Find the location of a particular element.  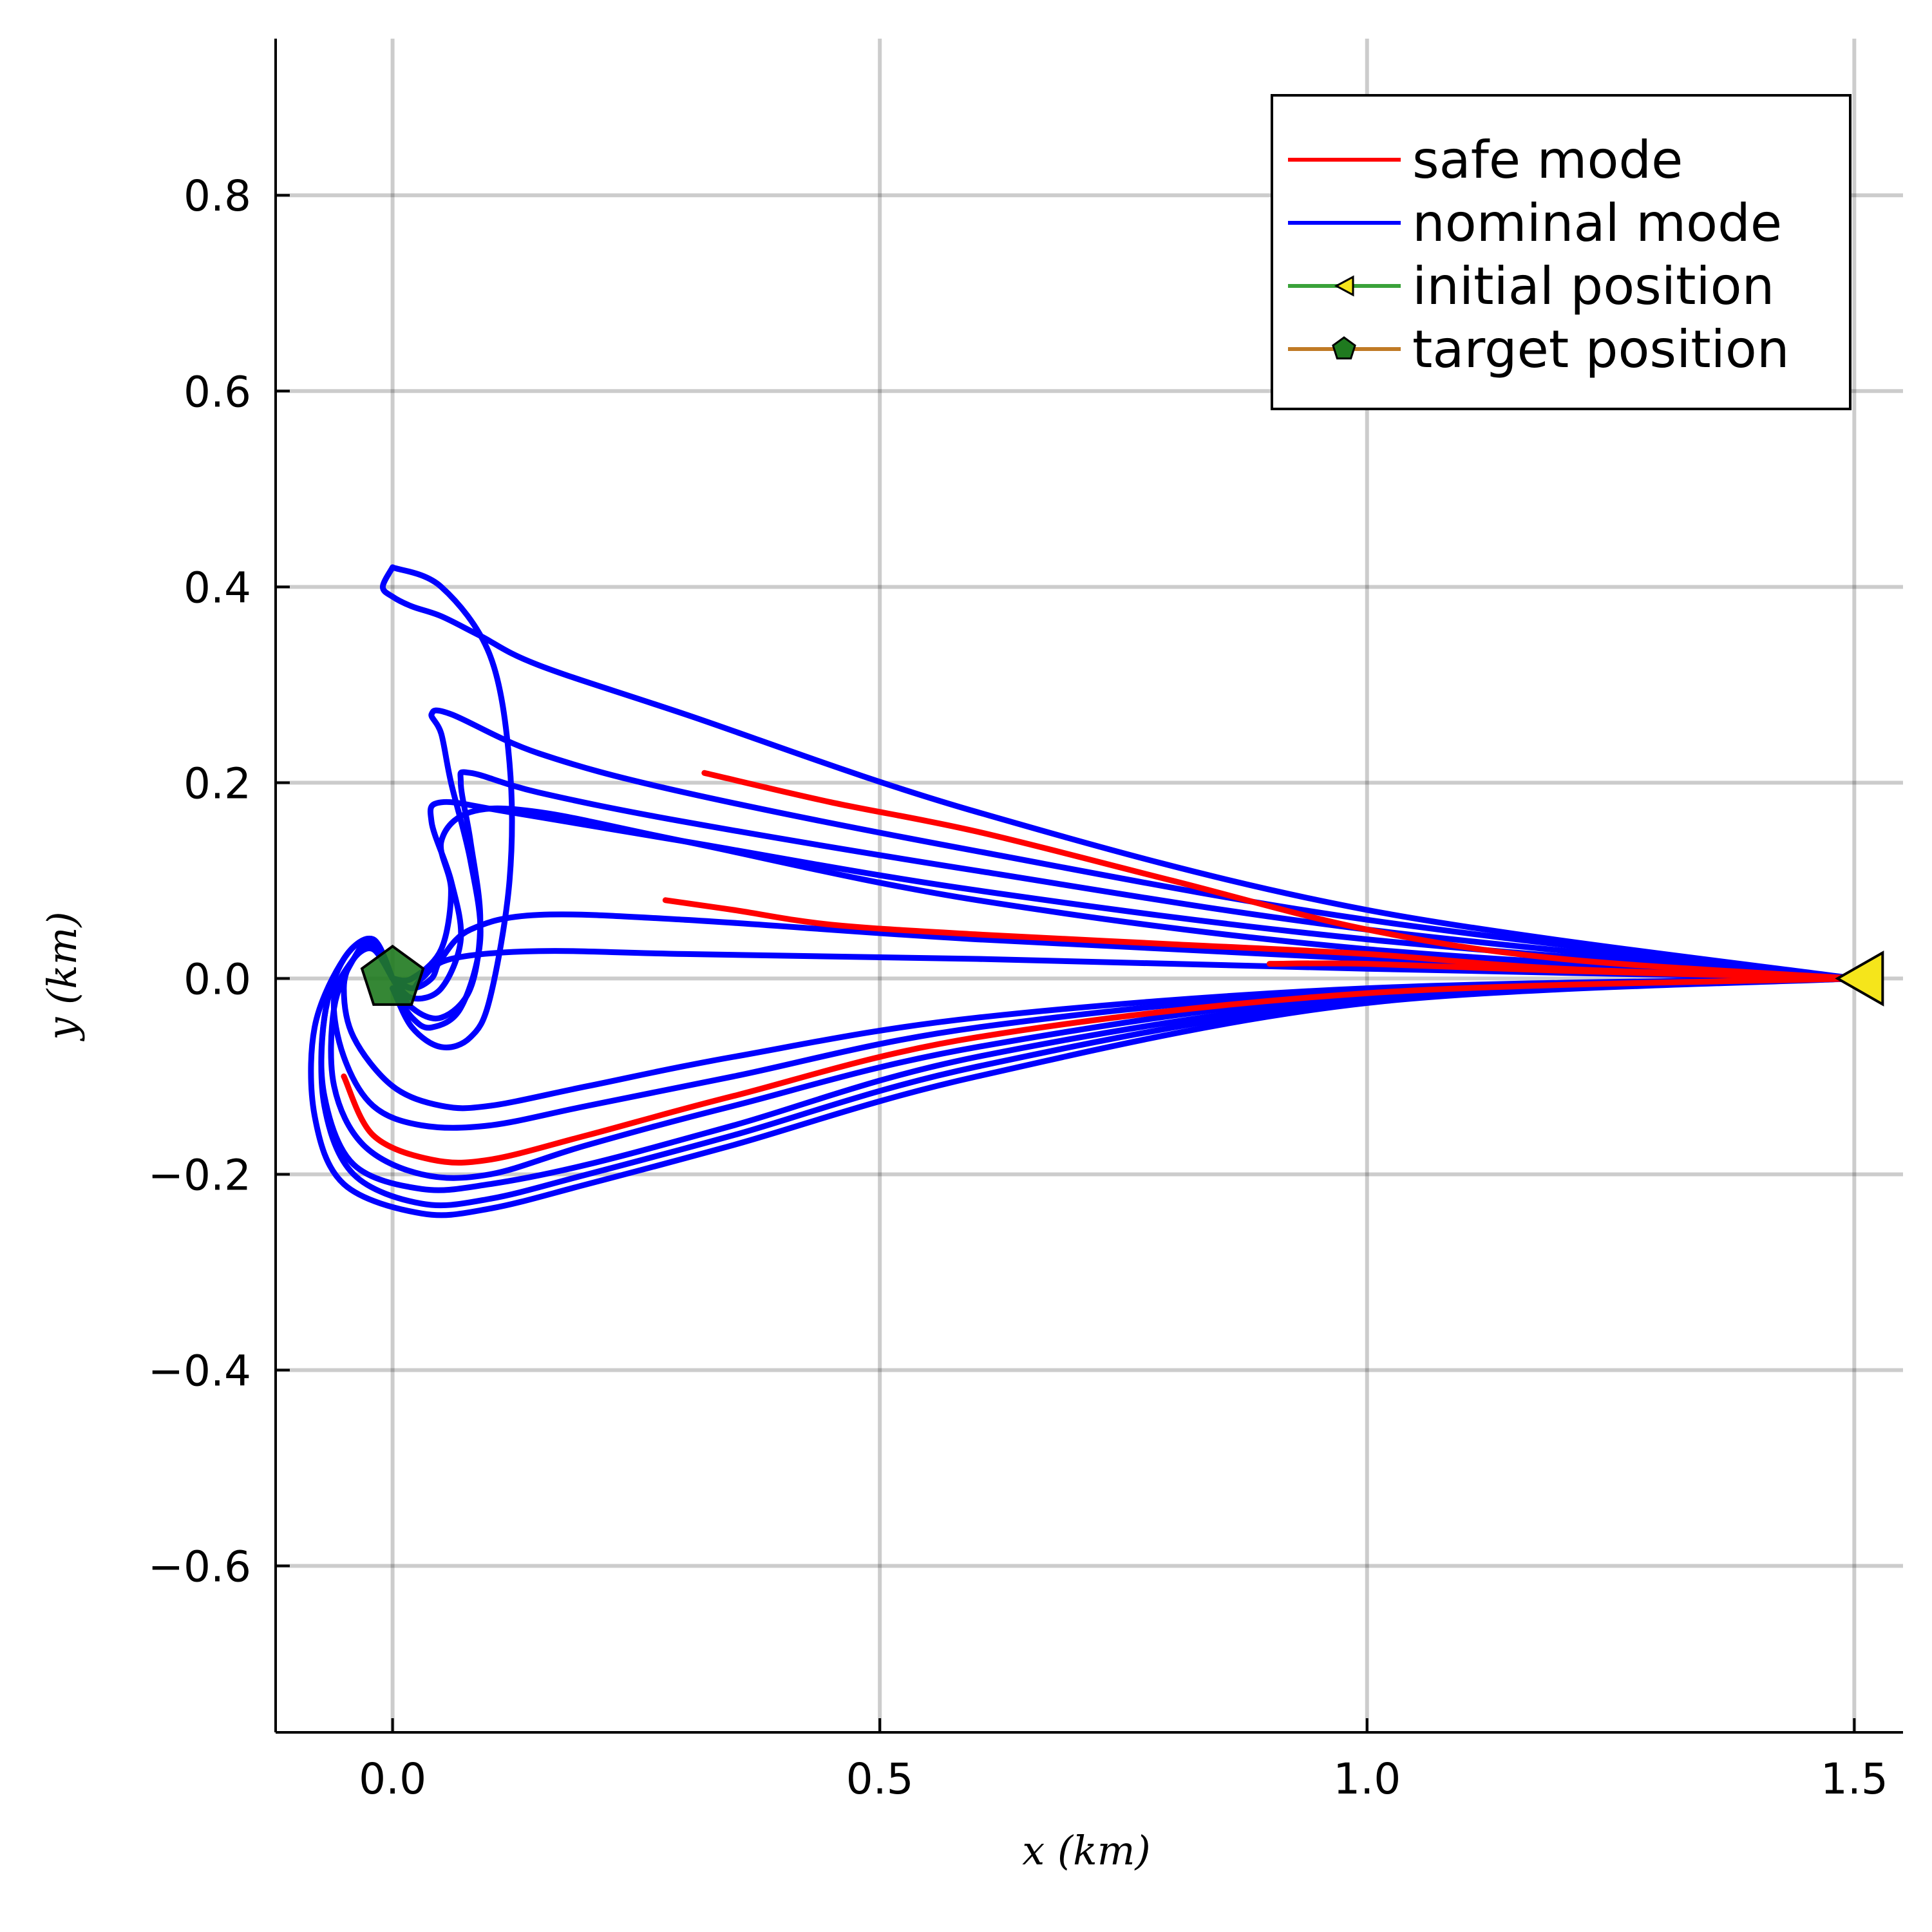

y-tick-label: −0.2 is located at coordinates (199, 1175).